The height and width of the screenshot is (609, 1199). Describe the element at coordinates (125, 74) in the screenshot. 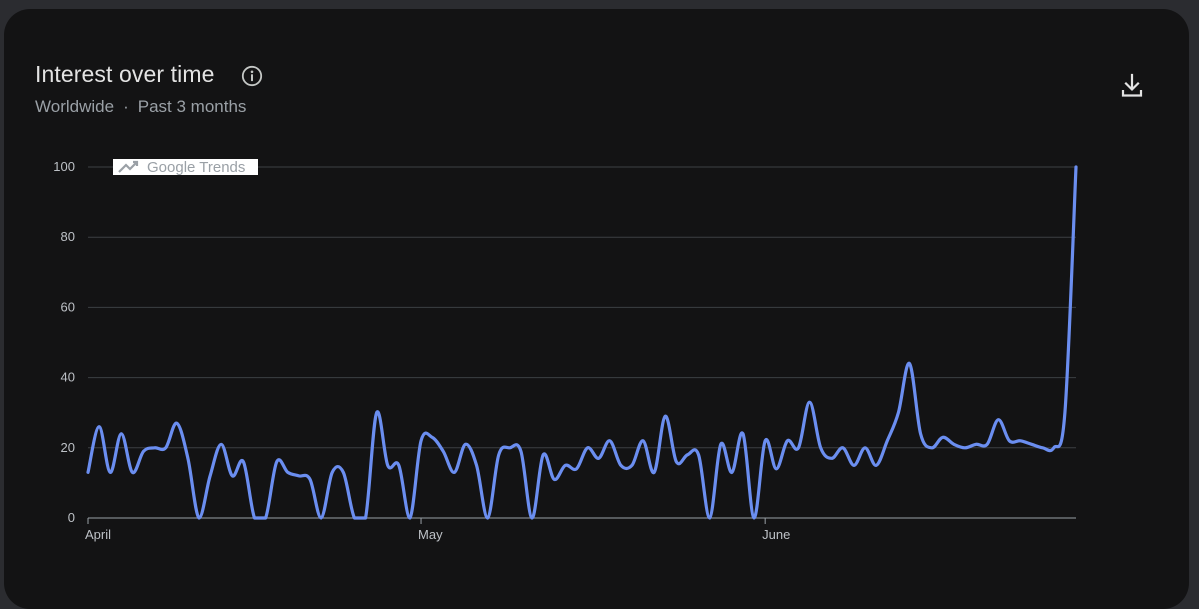

I see `chart-title: Interest over time` at that location.